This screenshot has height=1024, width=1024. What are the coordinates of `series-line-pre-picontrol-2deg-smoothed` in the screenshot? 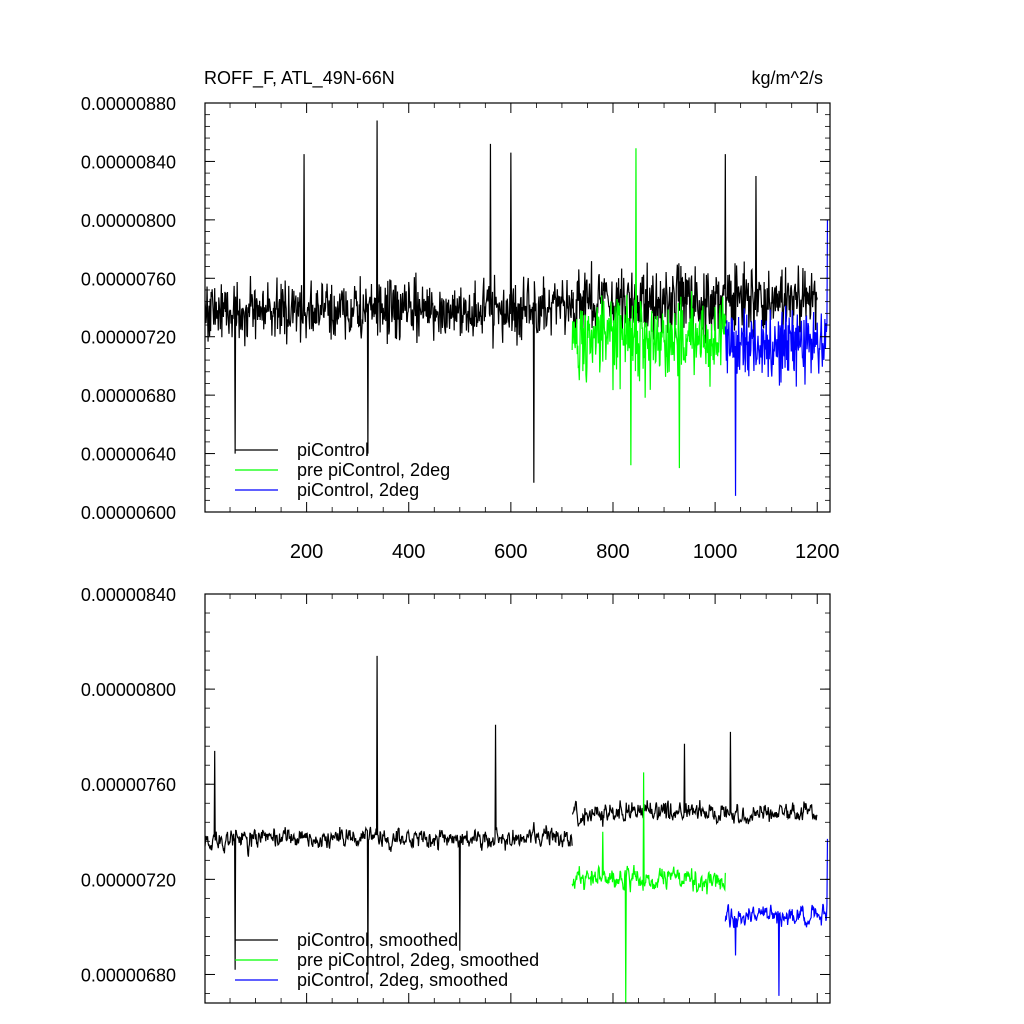 It's located at (648, 888).